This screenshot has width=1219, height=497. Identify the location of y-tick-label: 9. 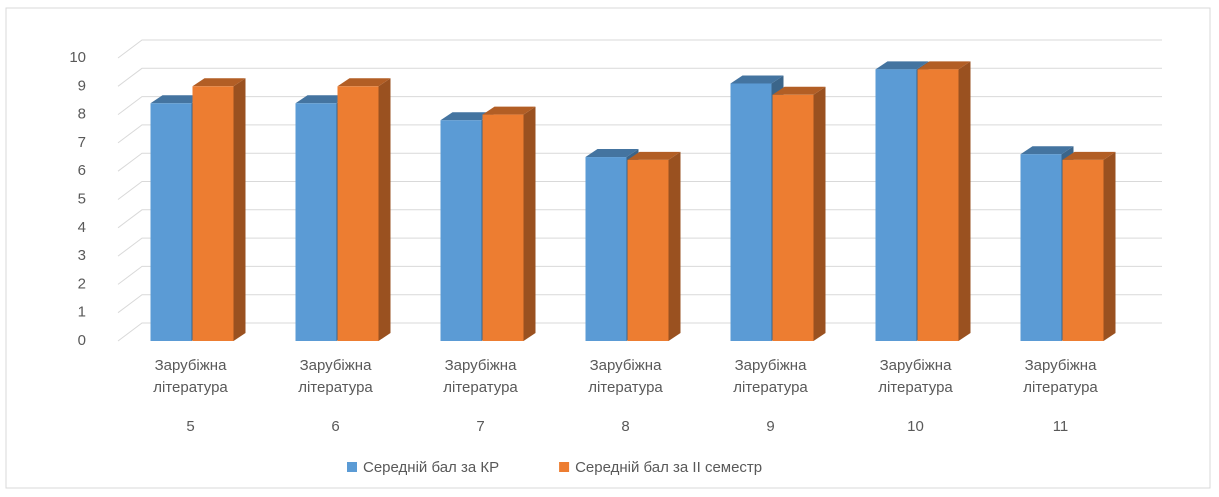
(82, 85).